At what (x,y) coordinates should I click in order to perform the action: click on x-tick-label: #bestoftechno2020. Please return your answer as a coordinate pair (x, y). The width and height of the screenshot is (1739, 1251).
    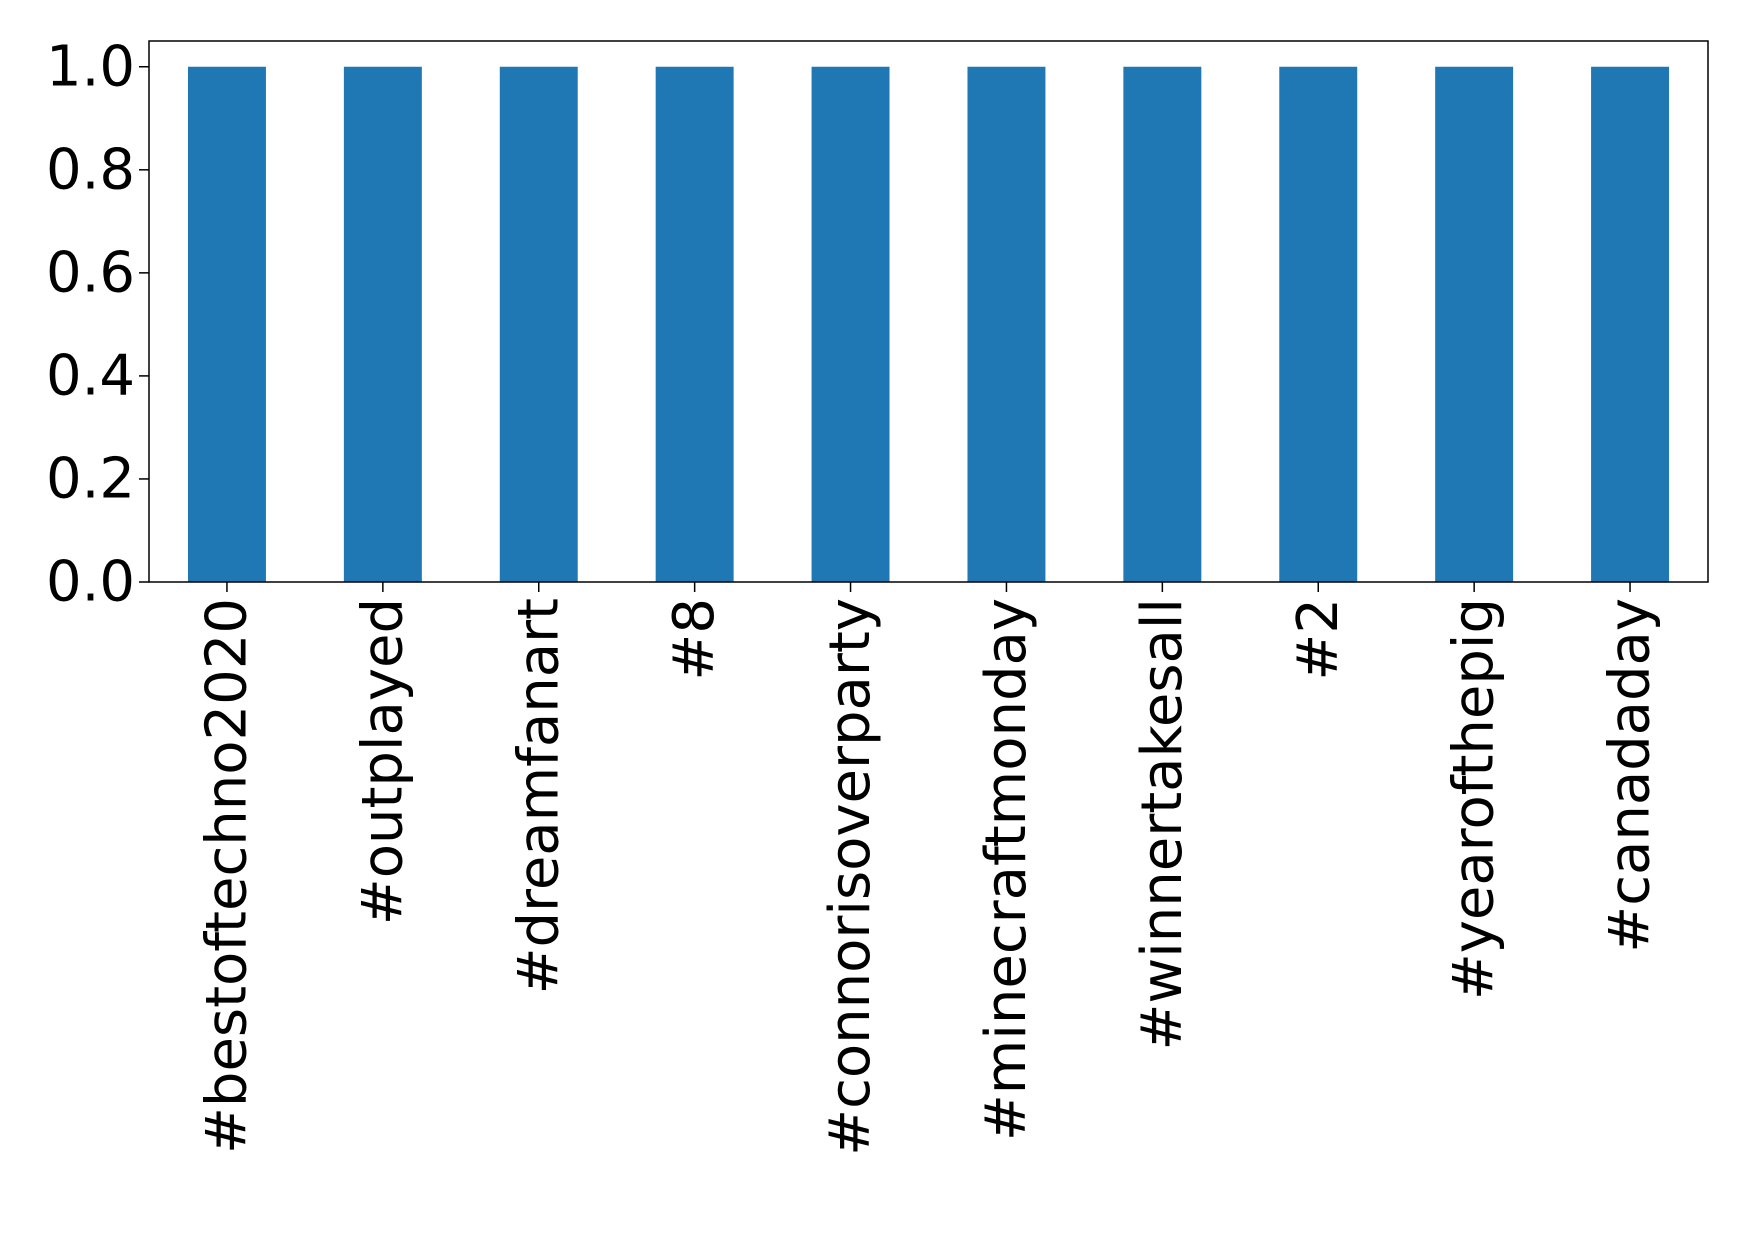
    Looking at the image, I should click on (226, 876).